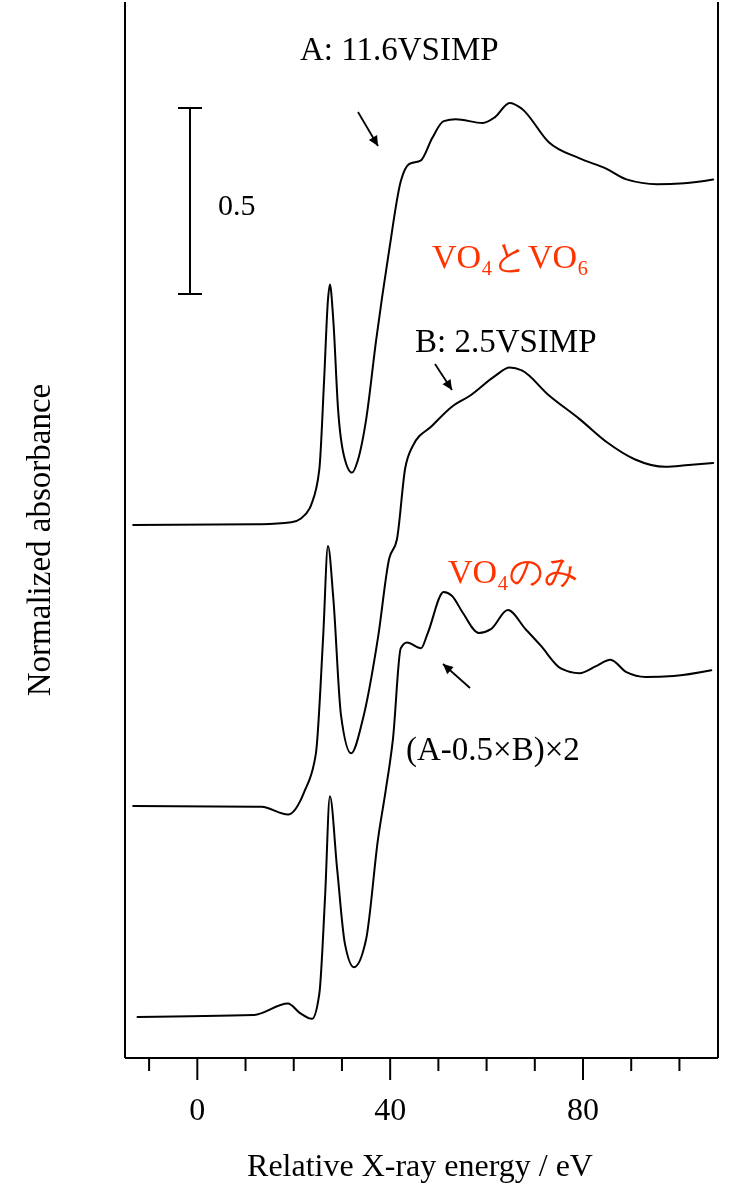 The image size is (729, 1189). I want to click on series-label: A: 11.6VSIMP, so click(399, 49).